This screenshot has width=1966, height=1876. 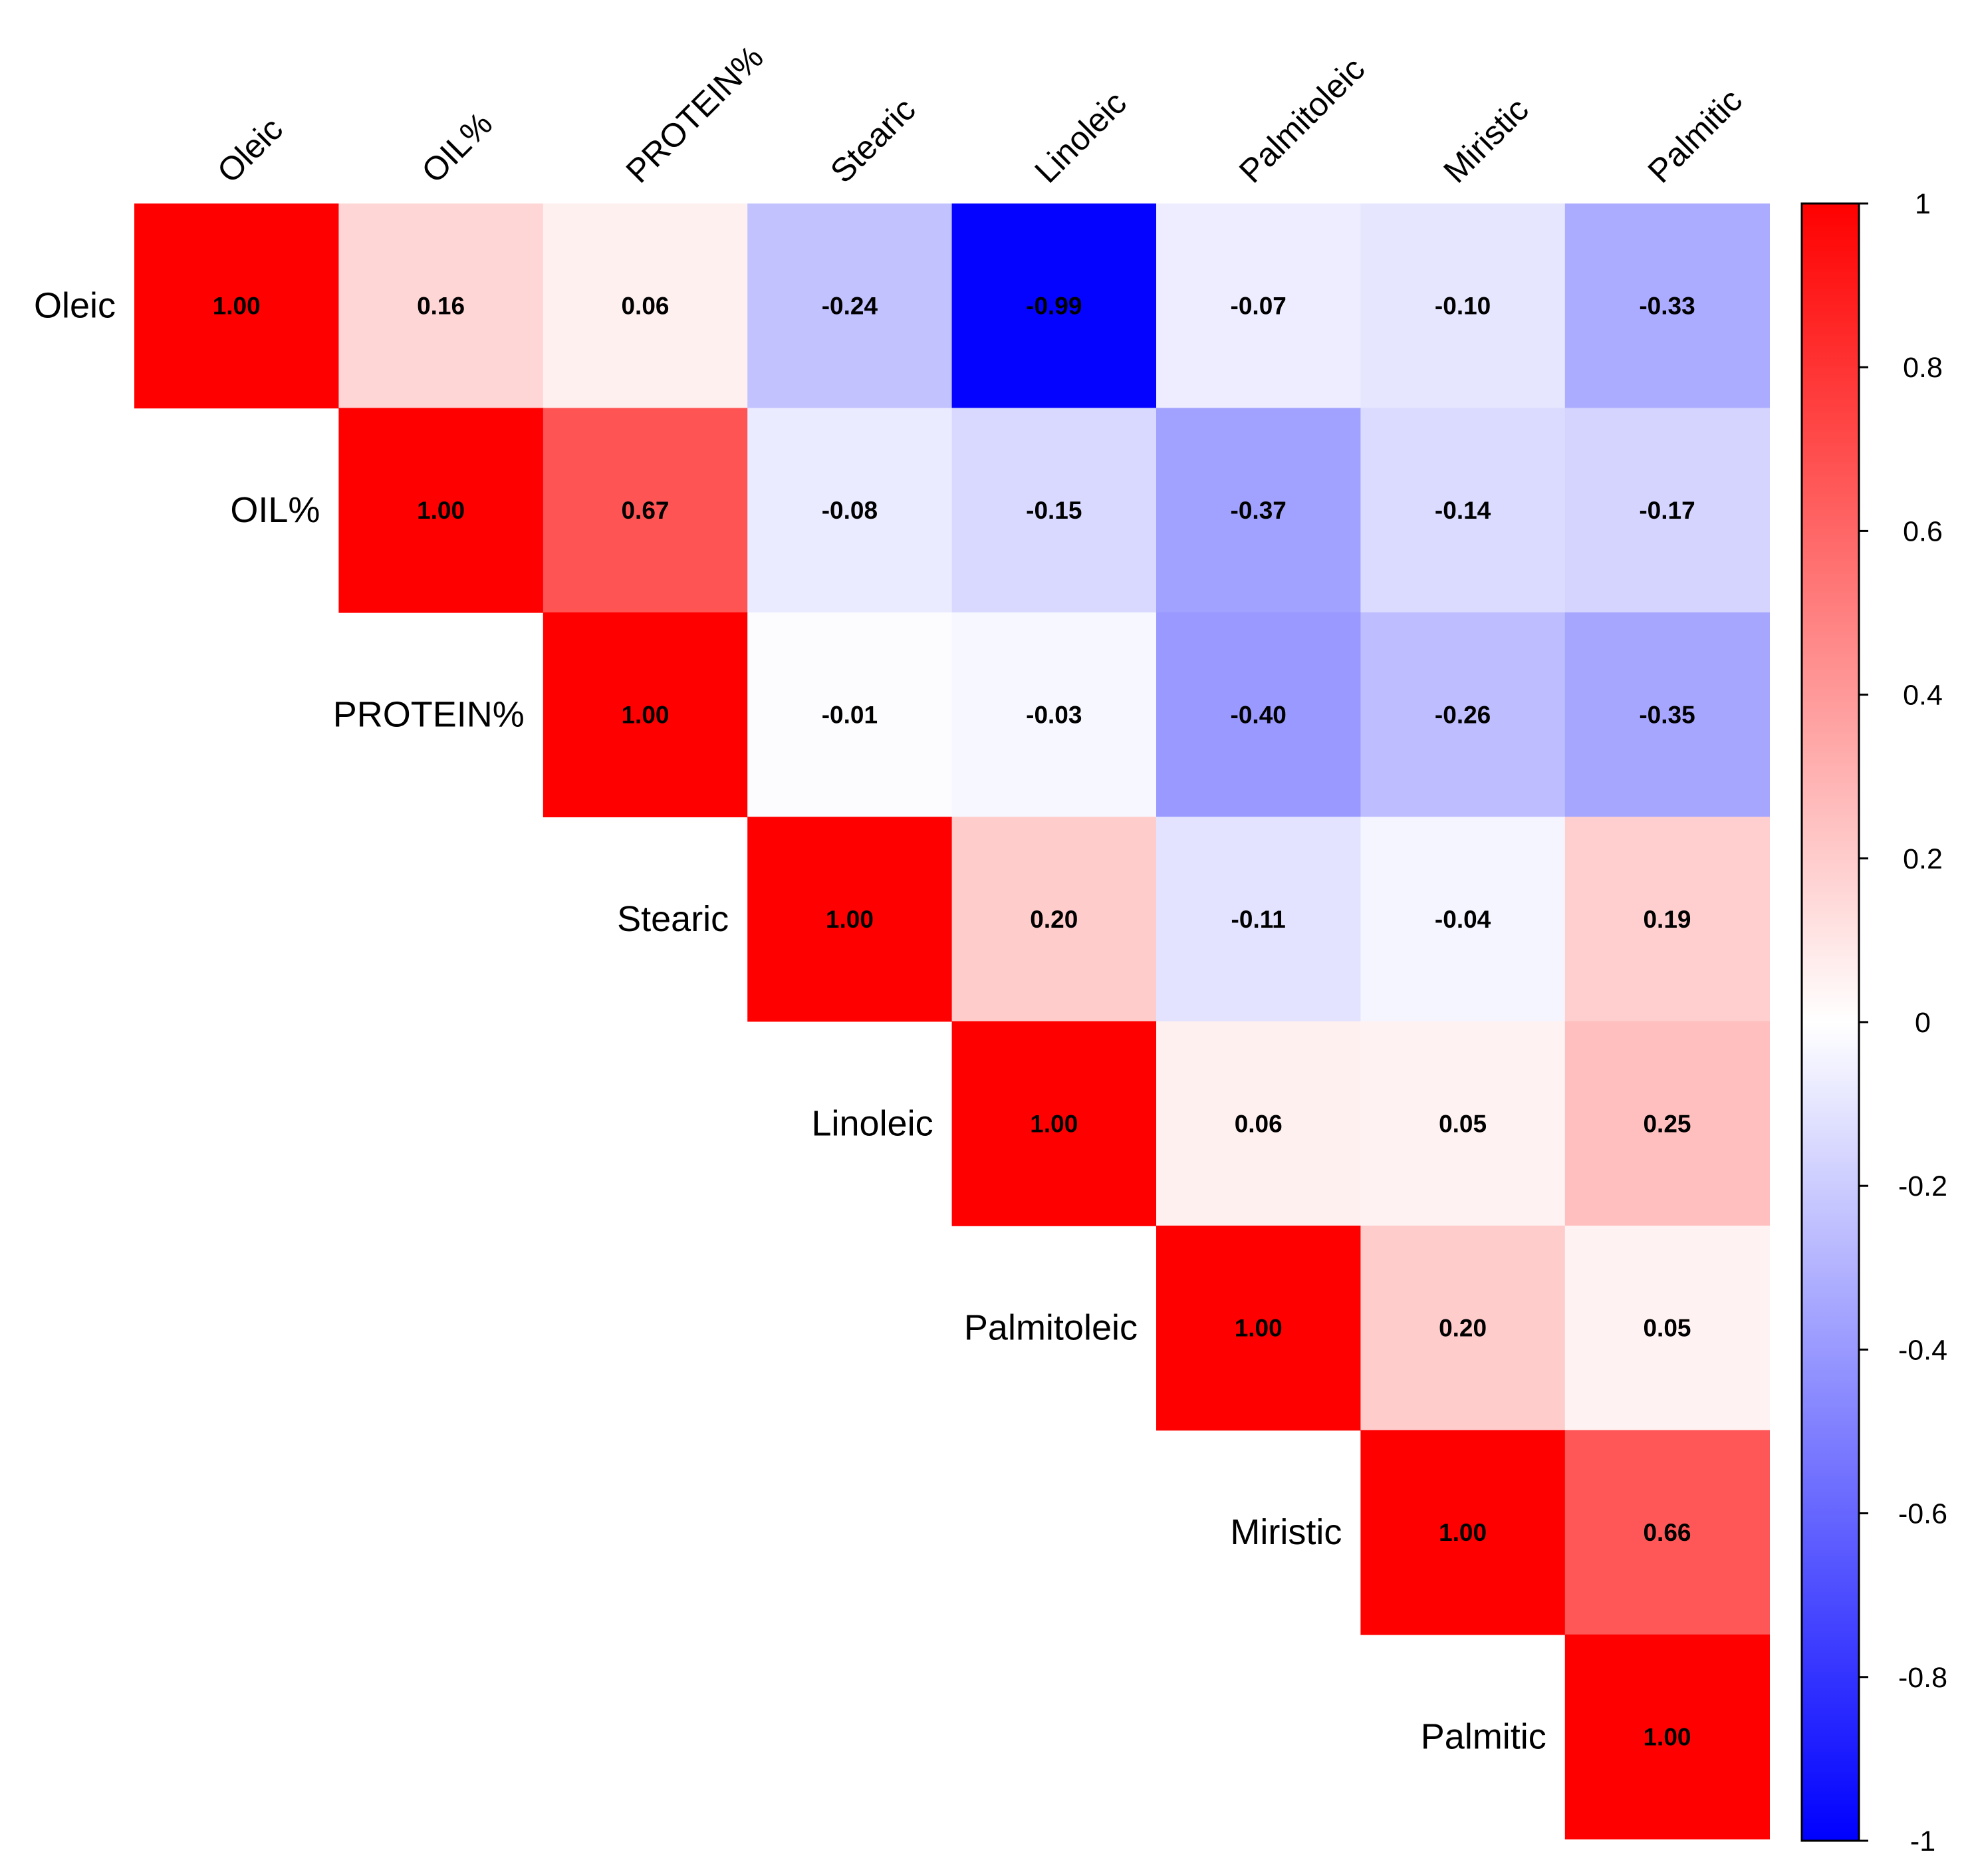 I want to click on cell-value-label: -0.17, so click(x=1667, y=510).